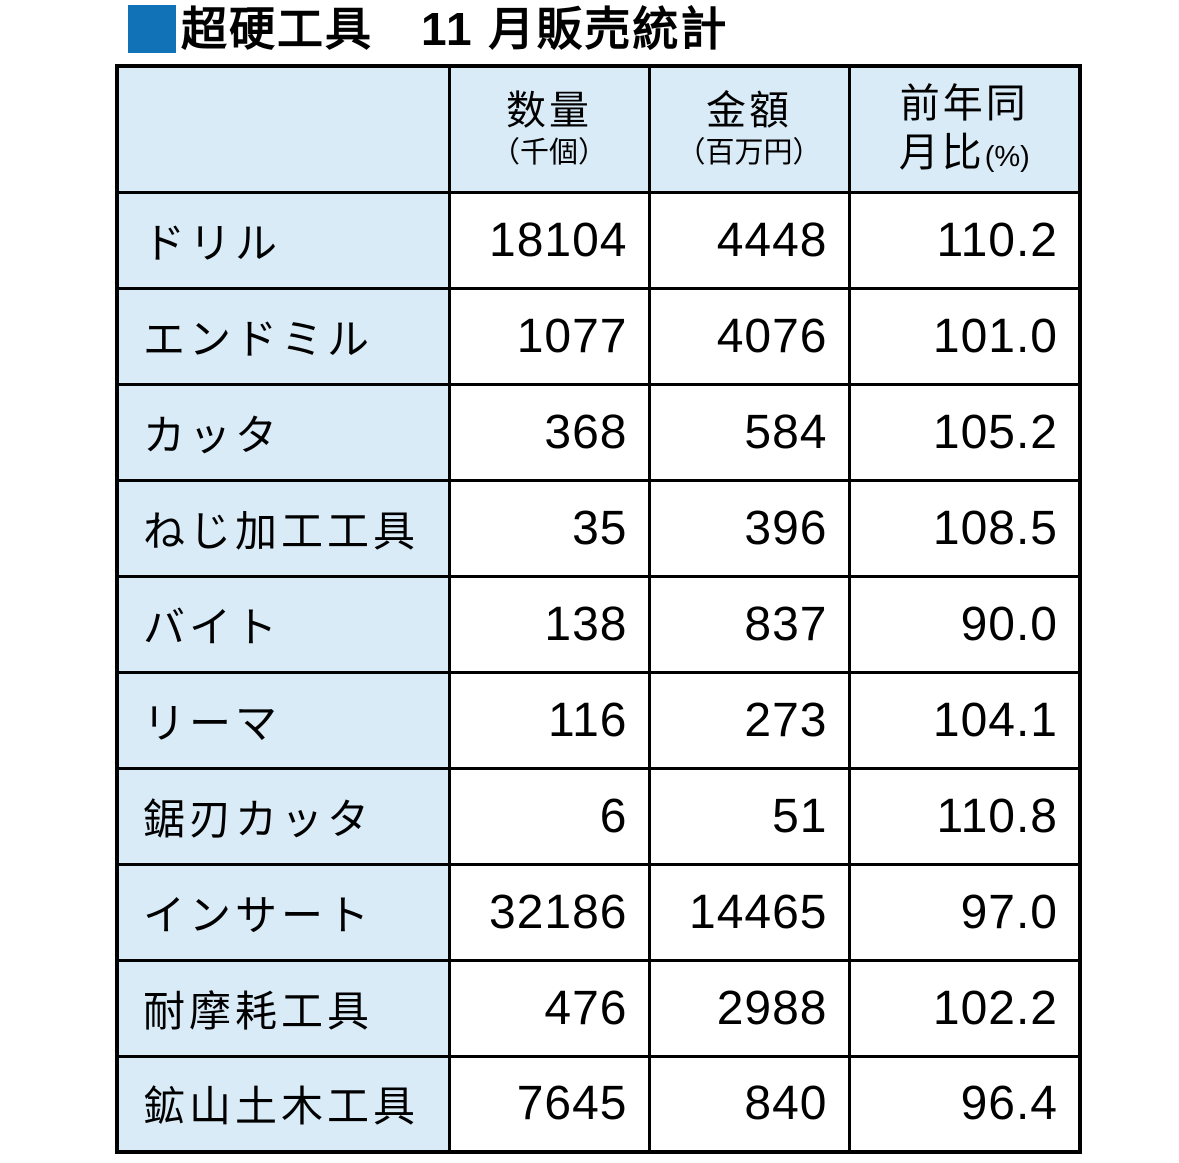 Image resolution: width=1179 pixels, height=1163 pixels. I want to click on row-label: 耐摩耗工具, so click(283, 1008).